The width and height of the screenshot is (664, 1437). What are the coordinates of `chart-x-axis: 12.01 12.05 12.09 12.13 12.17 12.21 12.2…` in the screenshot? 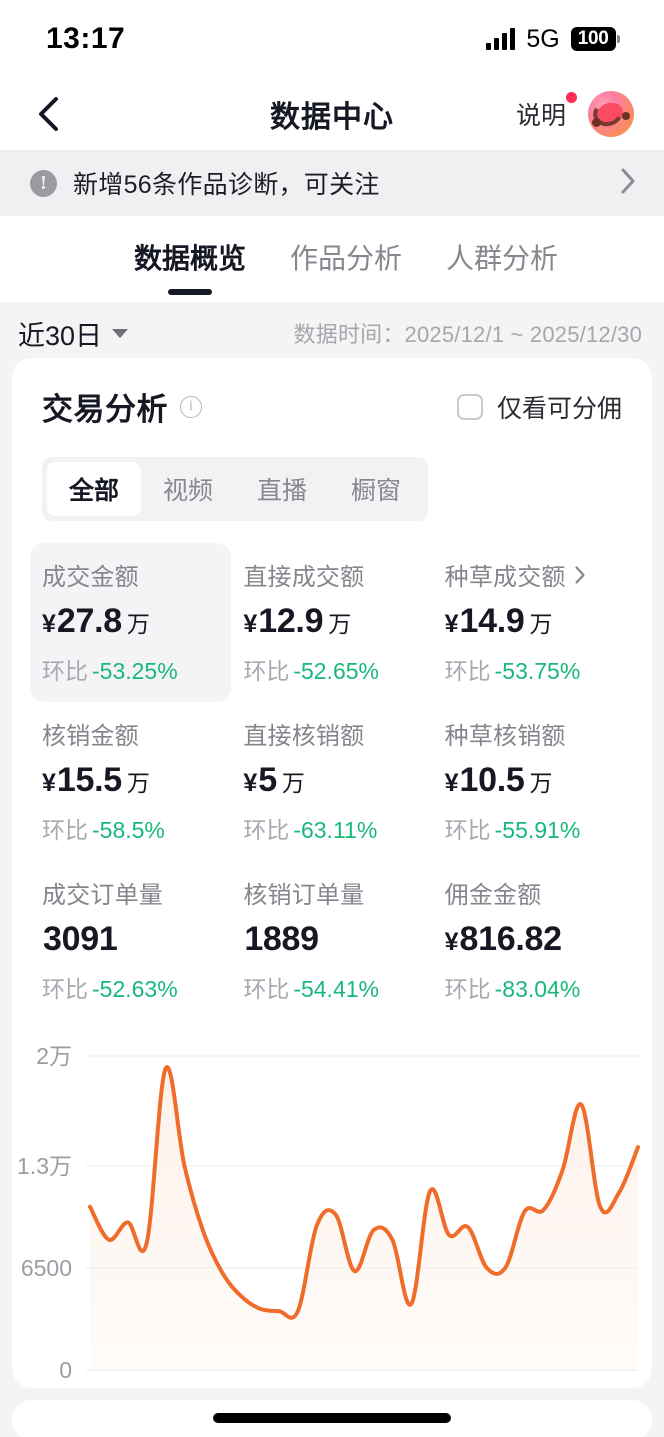 It's located at (332, 1387).